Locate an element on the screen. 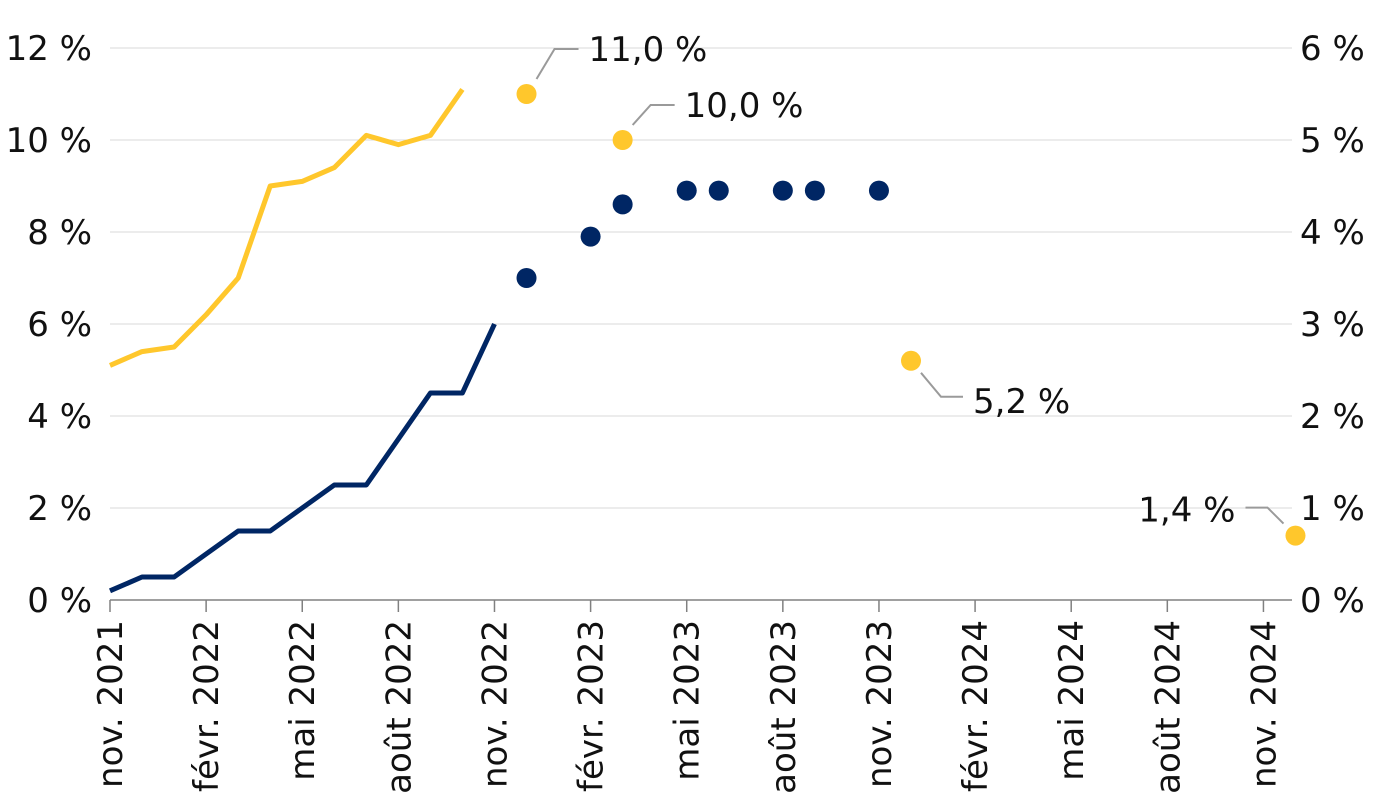  y-left-tick-label: 0 % is located at coordinates (59, 601).